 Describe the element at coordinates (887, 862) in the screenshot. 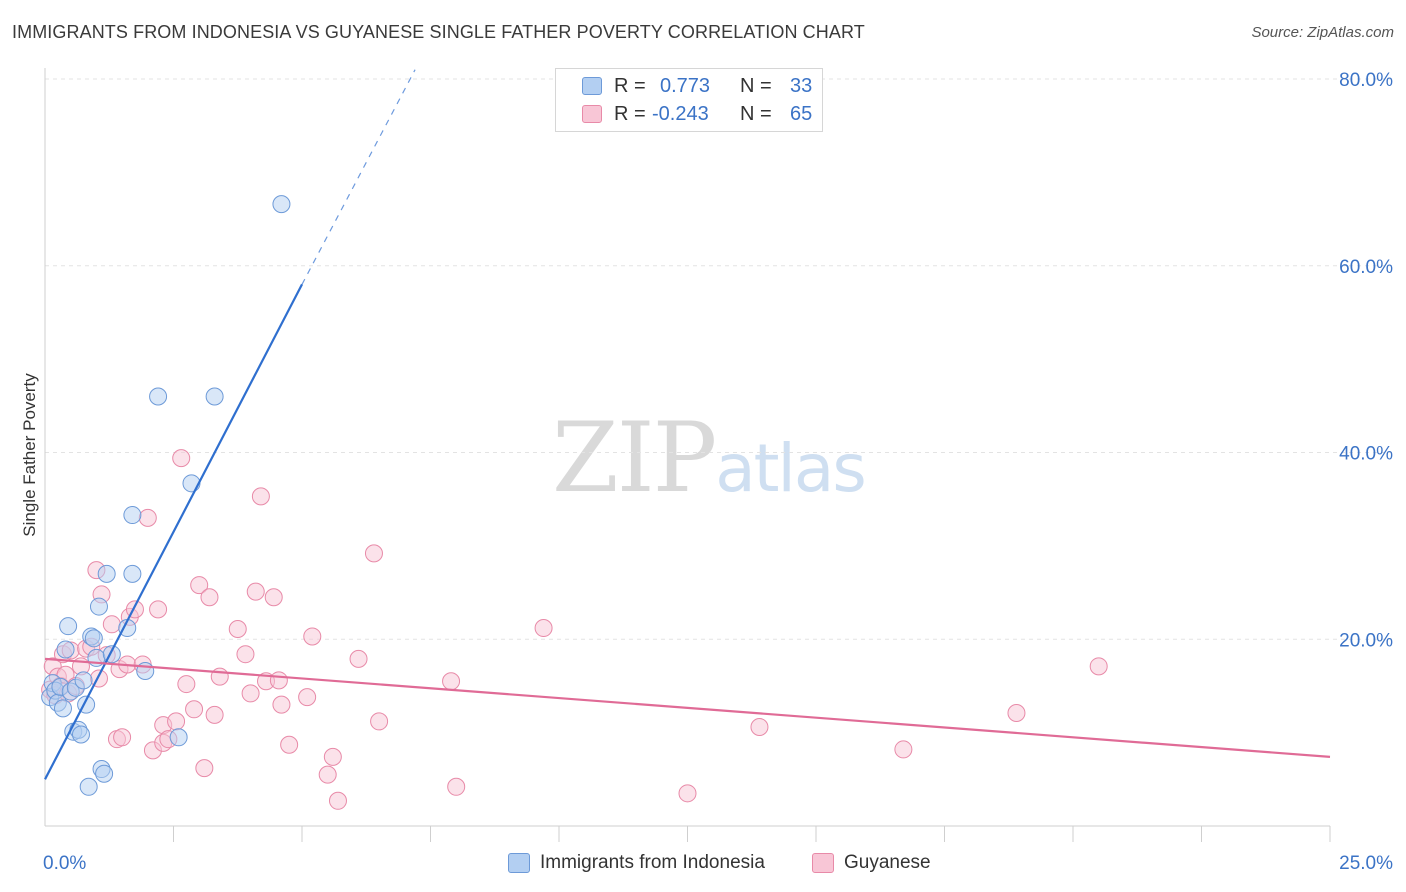

I see `legend-label-guyanese: Guyanese` at that location.